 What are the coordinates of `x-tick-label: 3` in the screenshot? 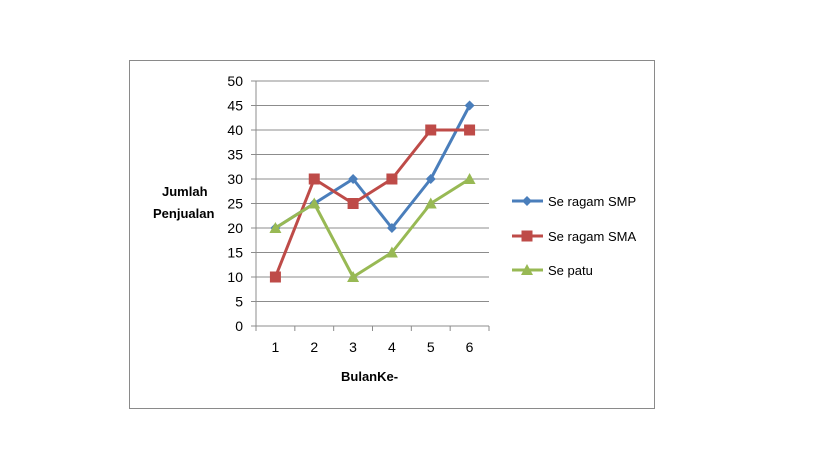 It's located at (353, 347).